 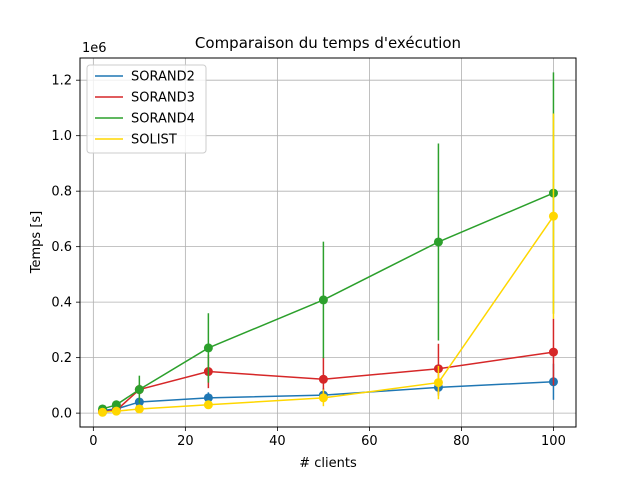 I want to click on legend-label: SORAND4, so click(x=163, y=119).